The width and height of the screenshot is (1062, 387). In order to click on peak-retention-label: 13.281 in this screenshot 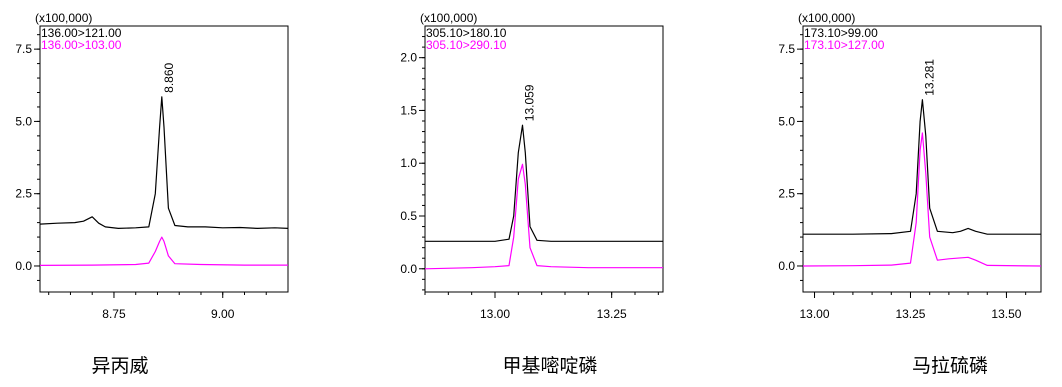, I will do `click(929, 77)`.